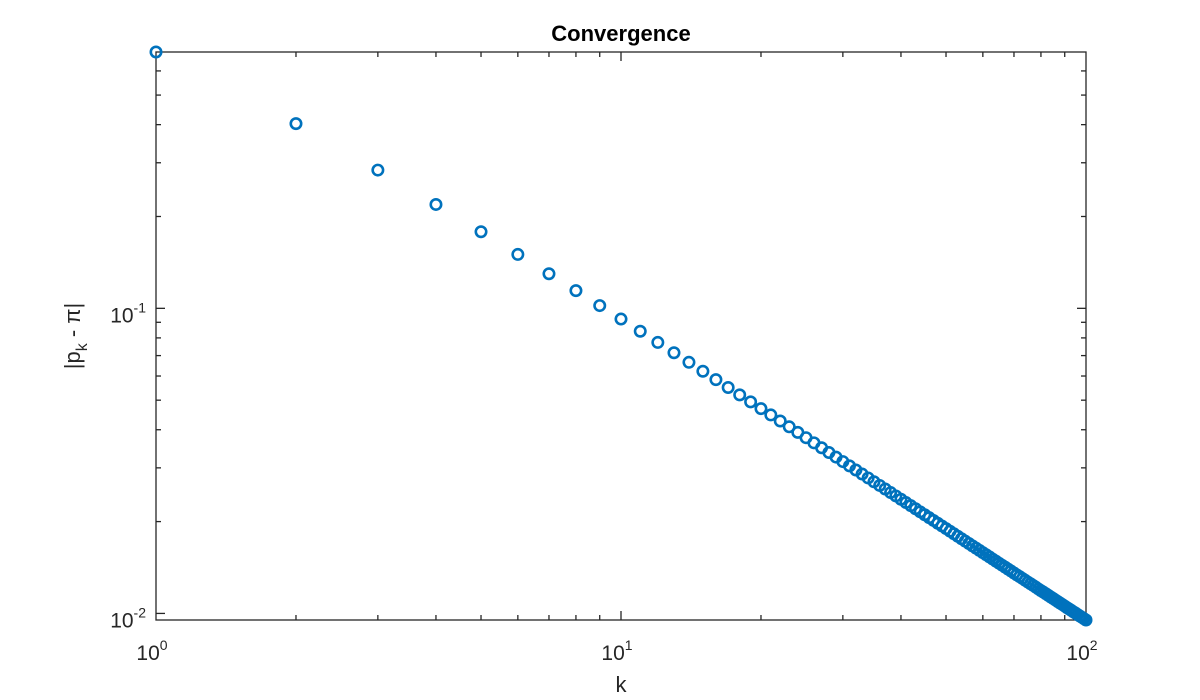 Image resolution: width=1200 pixels, height=700 pixels. I want to click on y-tick-label: 10⁻¹, so click(128, 313).